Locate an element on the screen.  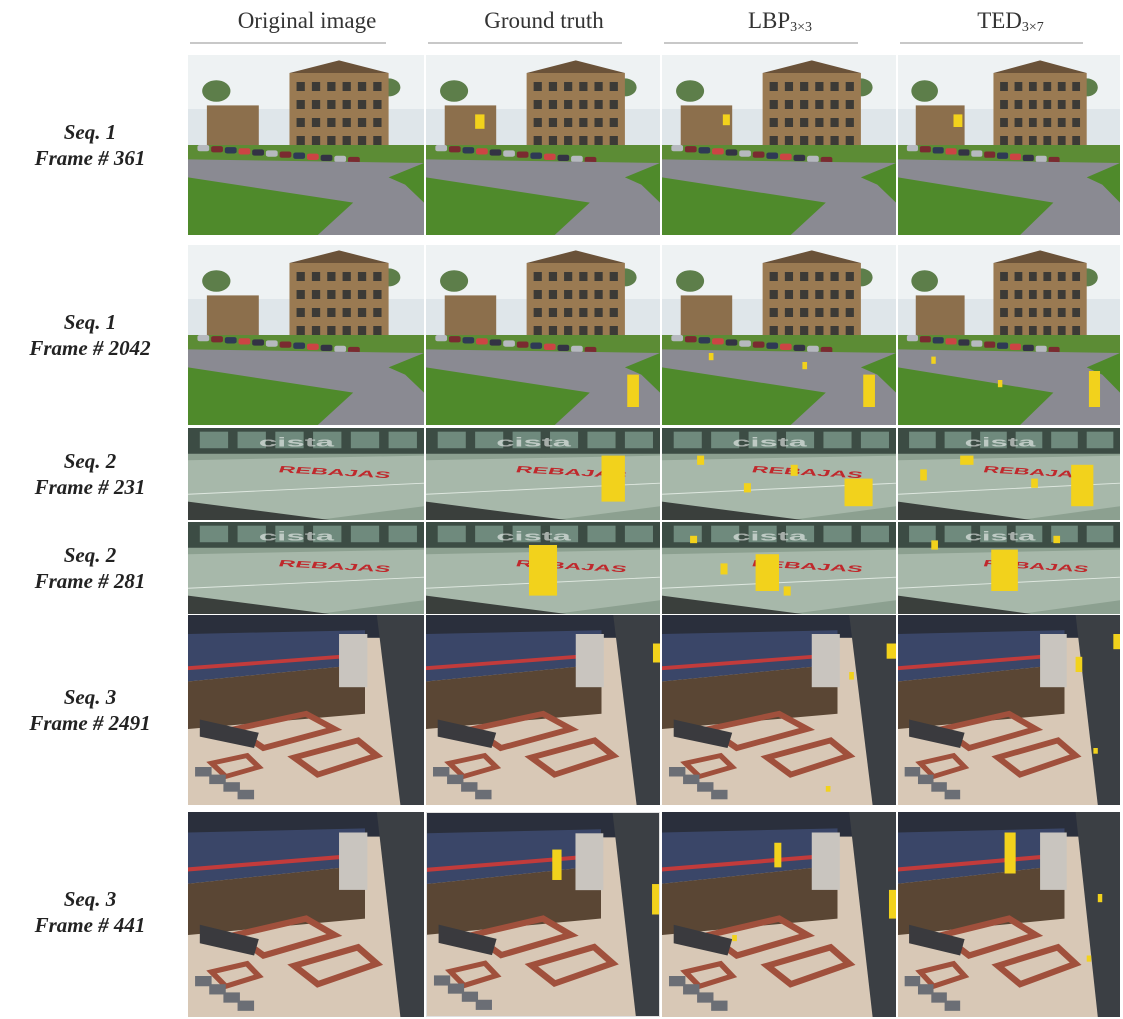
row-label: Seq. 1 Frame # 2042 is located at coordinates (90, 335).